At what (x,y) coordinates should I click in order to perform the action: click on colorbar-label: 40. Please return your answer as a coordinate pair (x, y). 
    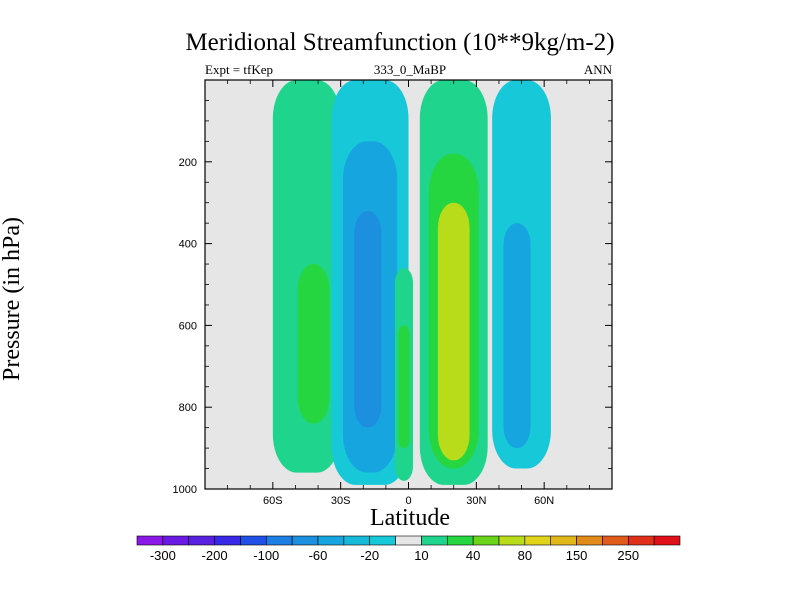
    Looking at the image, I should click on (473, 555).